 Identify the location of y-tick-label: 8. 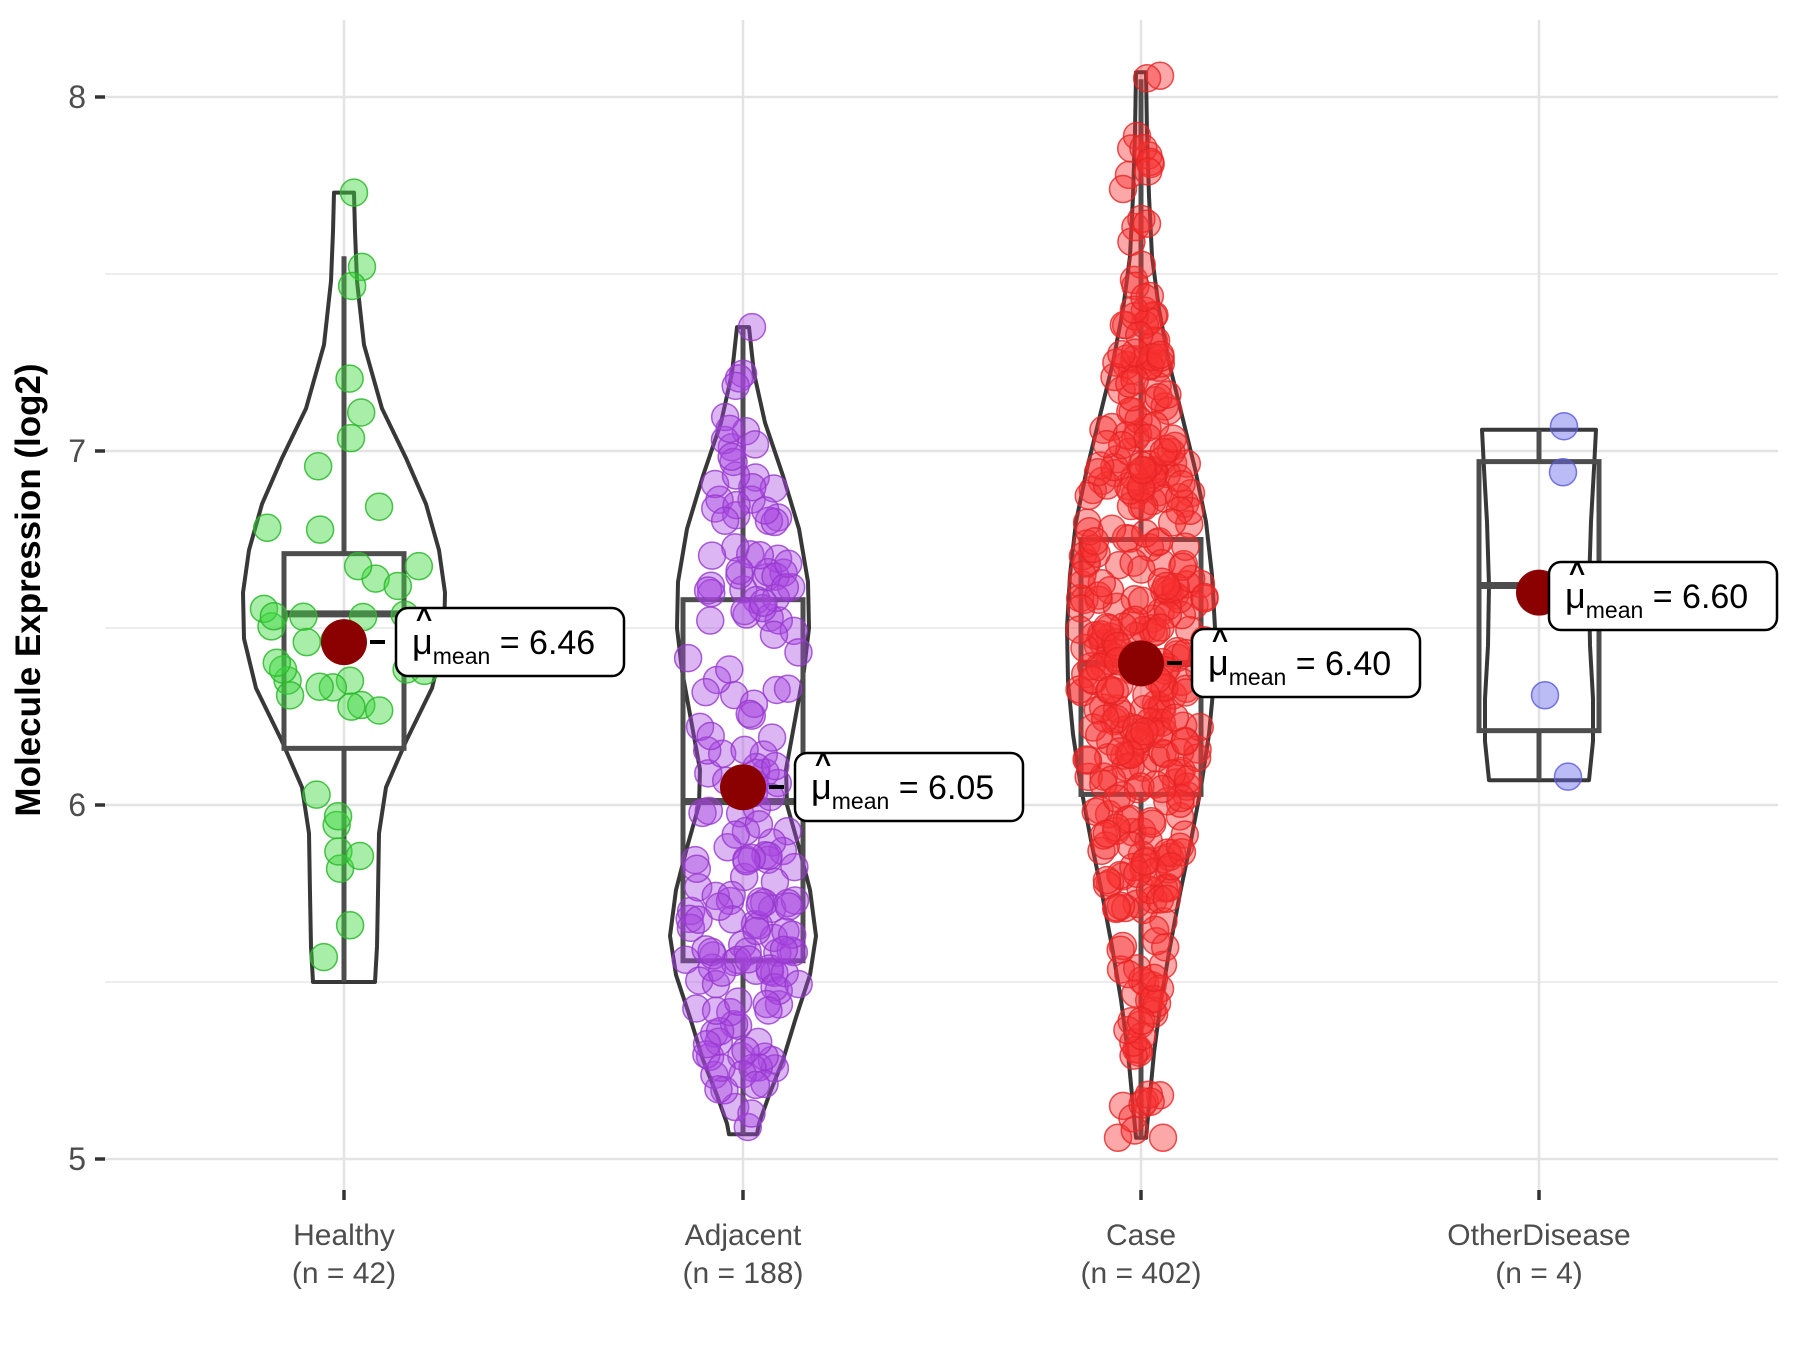
(77, 97).